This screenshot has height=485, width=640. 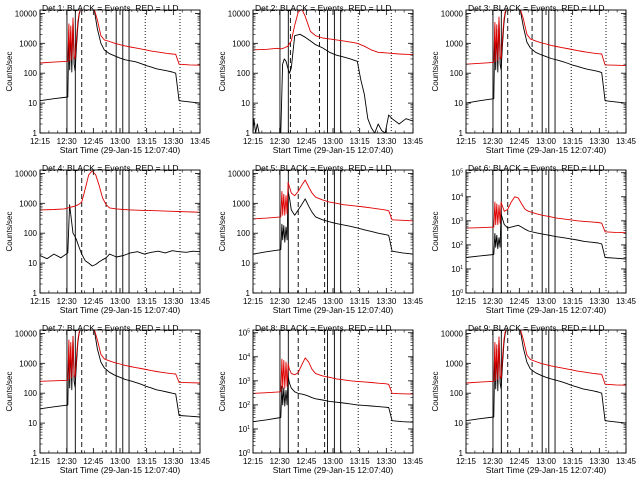 What do you see at coordinates (244, 405) in the screenshot?
I see `y-tick-label: 10²` at bounding box center [244, 405].